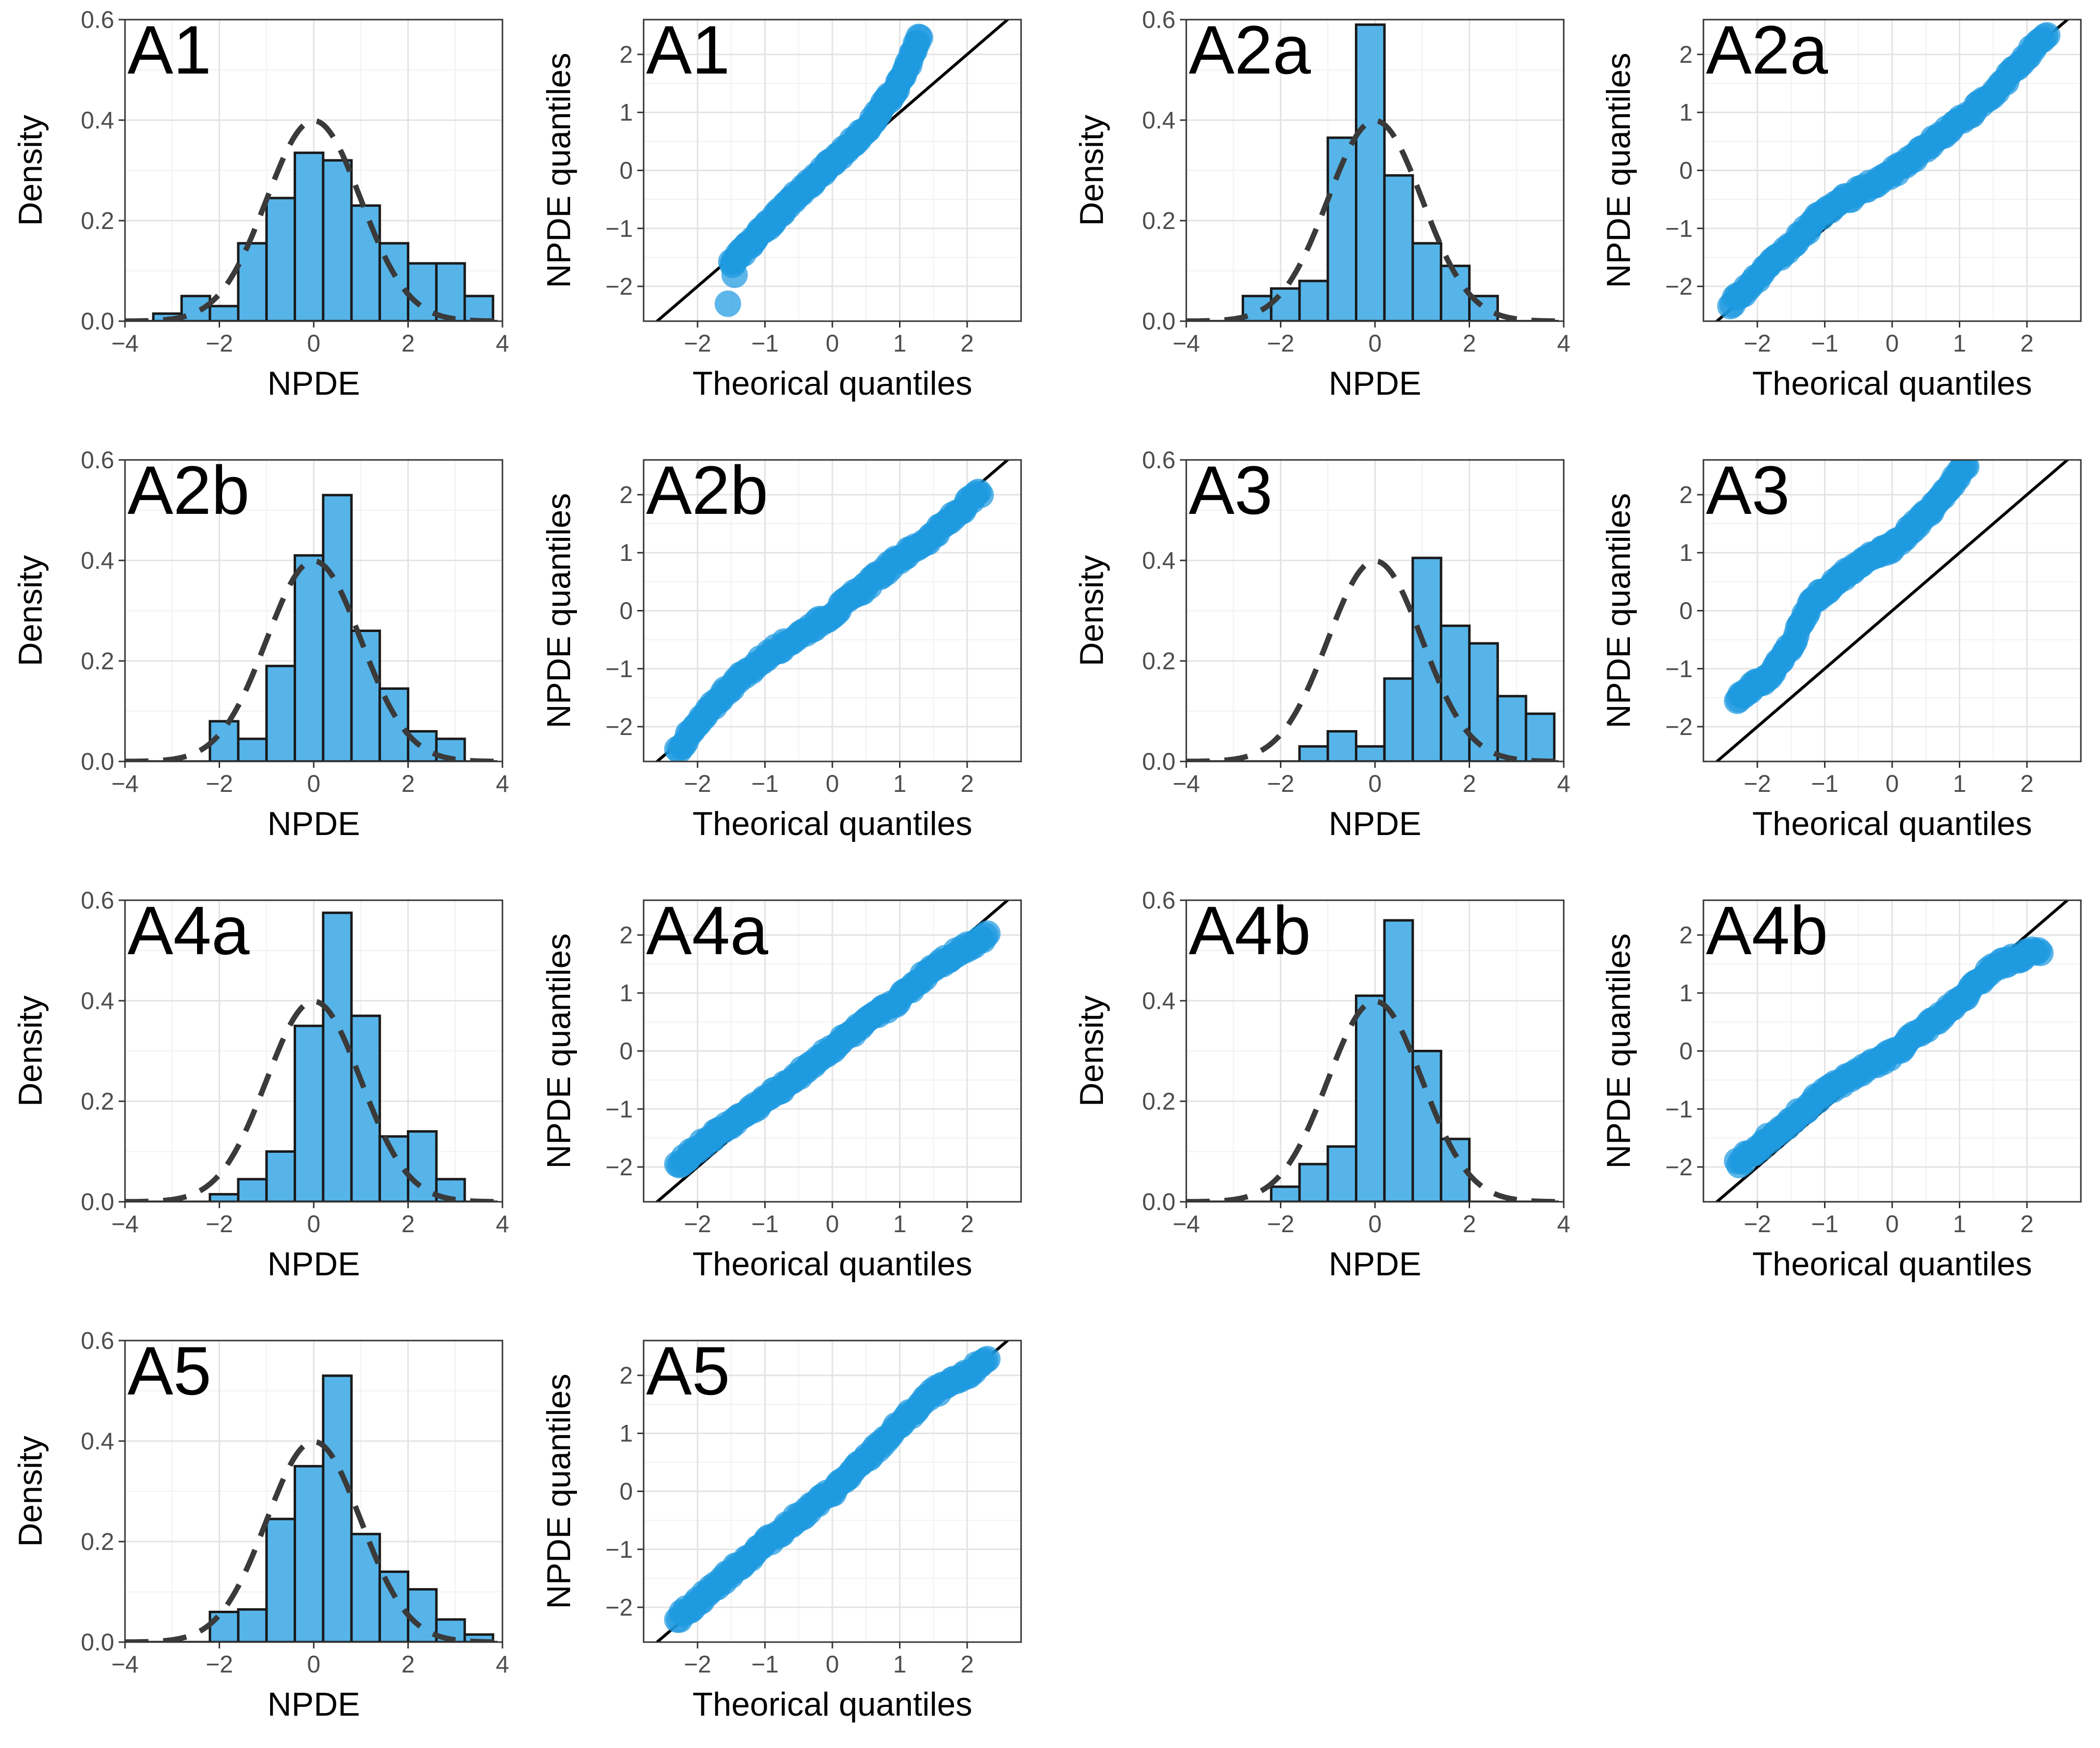 This screenshot has width=2100, height=1748. I want to click on panel-tag: A2b, so click(707, 490).